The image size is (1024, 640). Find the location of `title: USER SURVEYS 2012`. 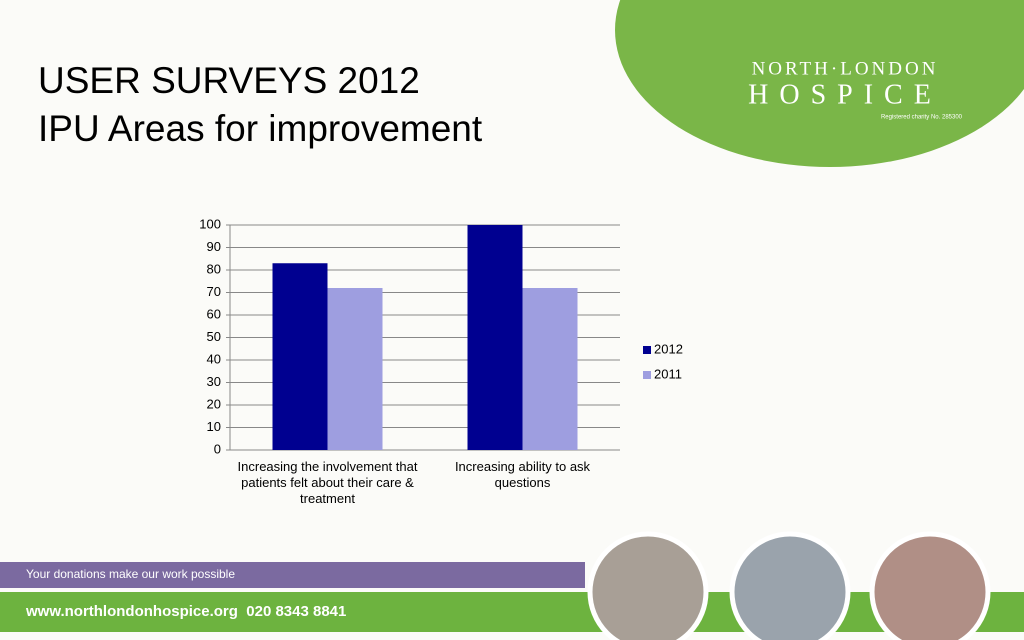

title: USER SURVEYS 2012 is located at coordinates (229, 80).